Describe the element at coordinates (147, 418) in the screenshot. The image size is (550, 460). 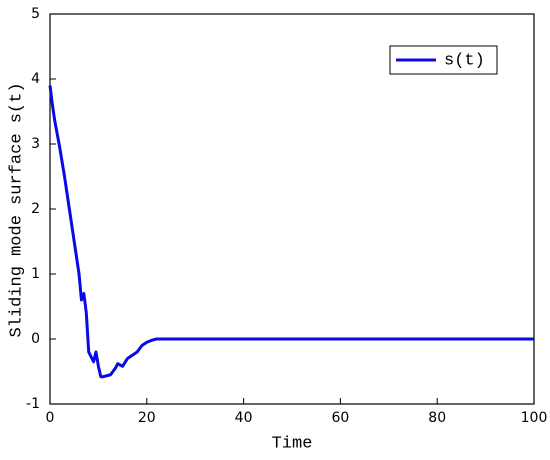
I see `x-tick-label: 20` at that location.